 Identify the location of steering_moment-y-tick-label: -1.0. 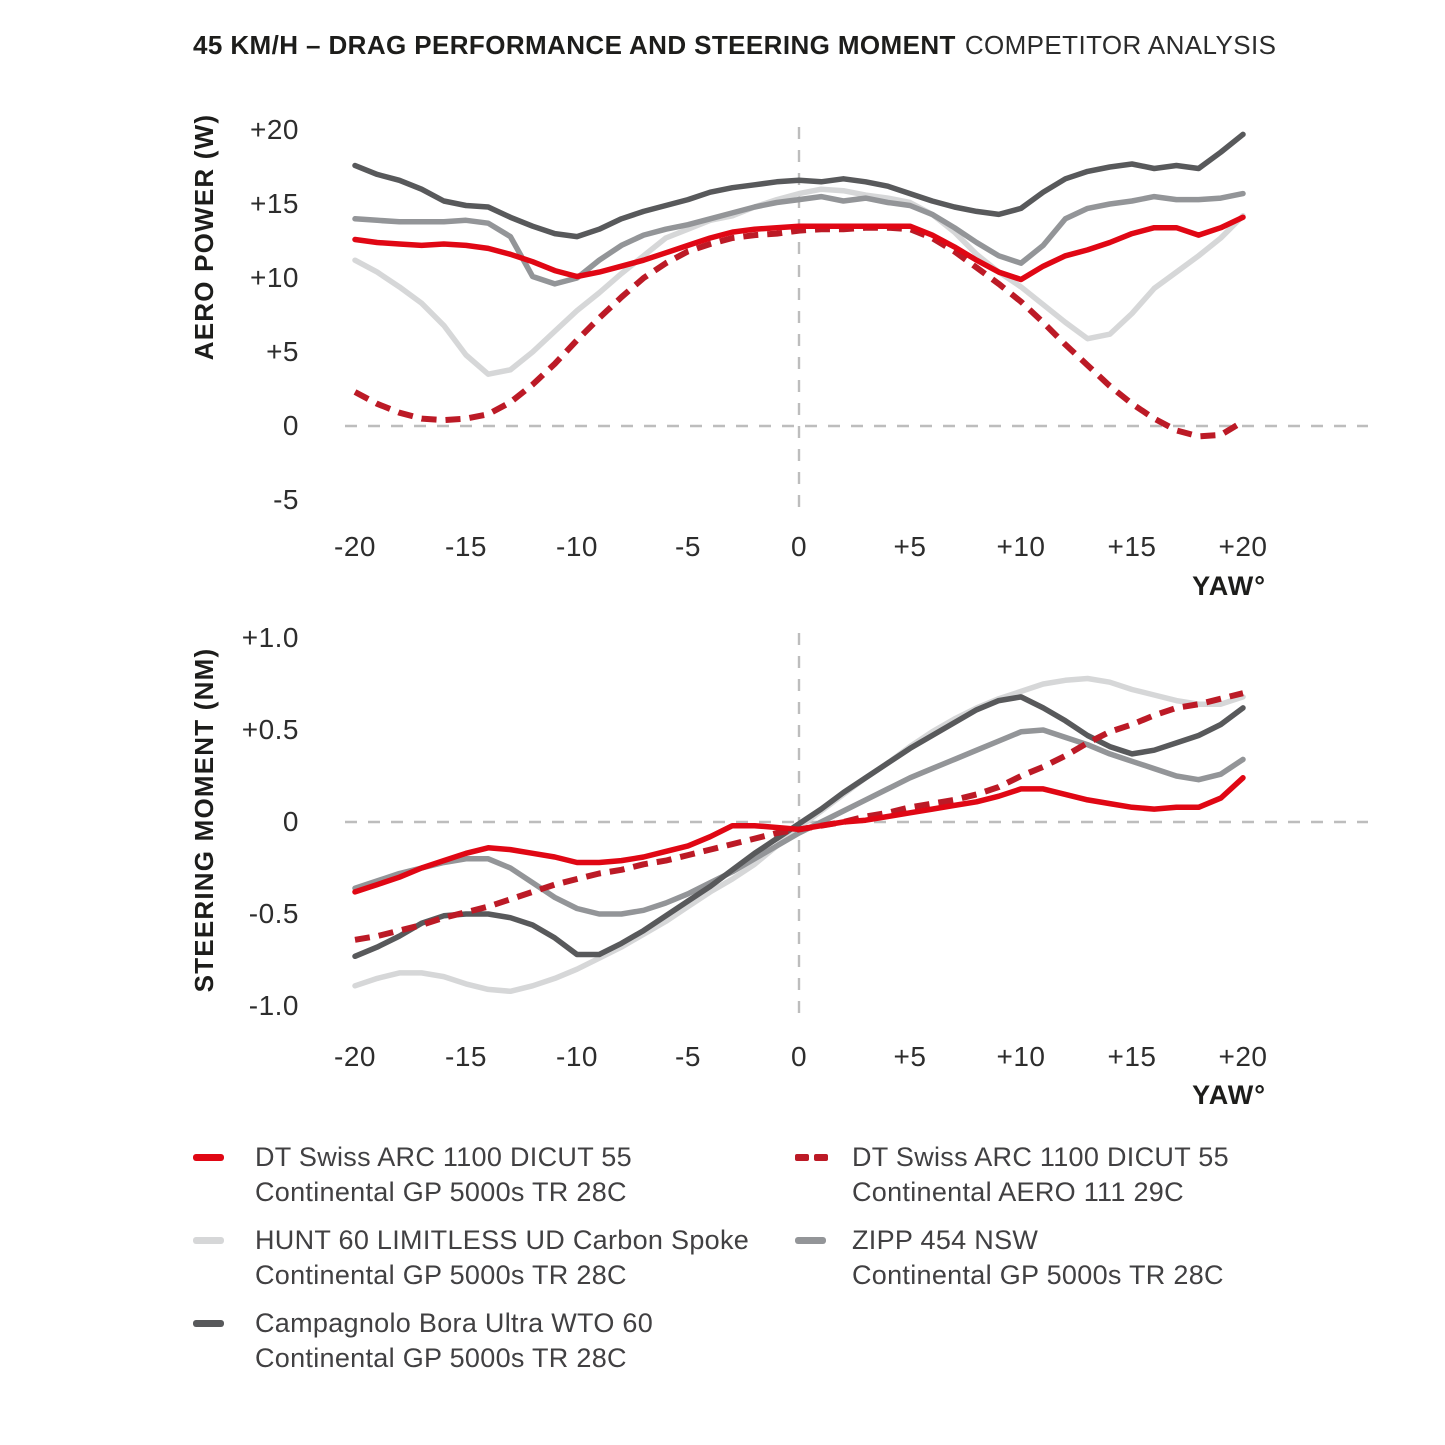
(273, 1005).